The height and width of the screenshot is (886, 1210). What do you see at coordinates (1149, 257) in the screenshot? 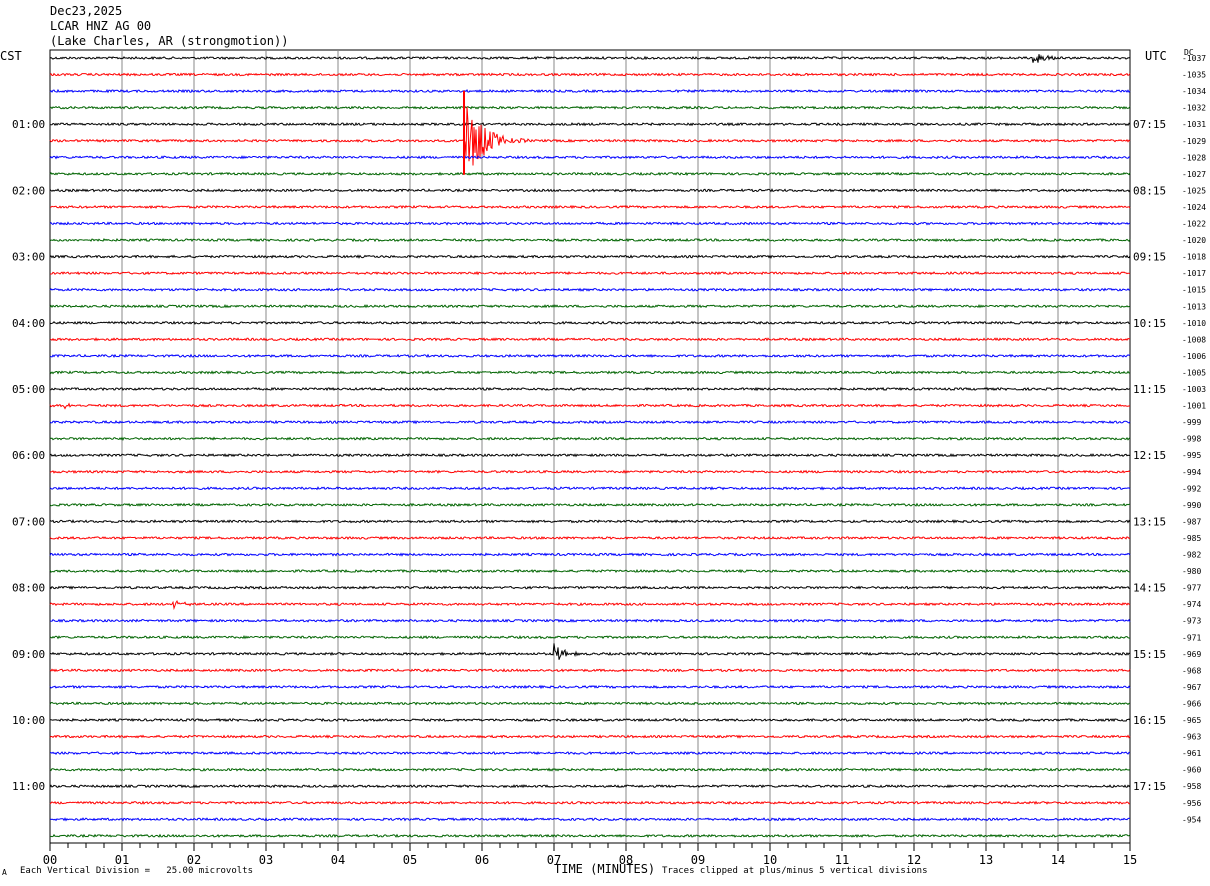
I see `utc-time-label: 09:15` at bounding box center [1149, 257].